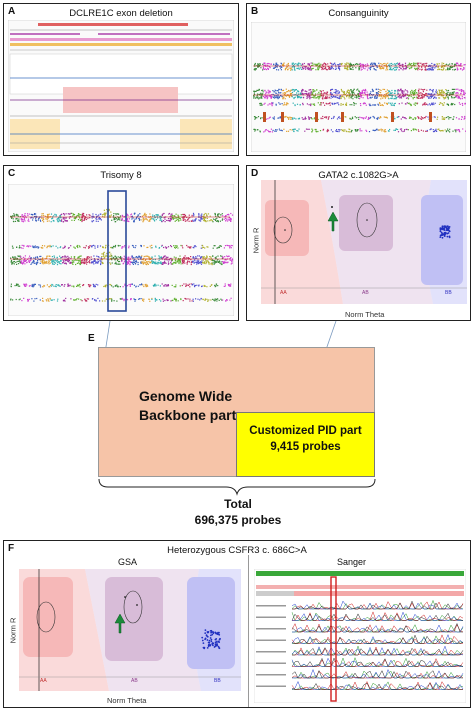 This screenshot has height=711, width=474. Describe the element at coordinates (12, 173) in the screenshot. I see `panel-c-label: C` at that location.